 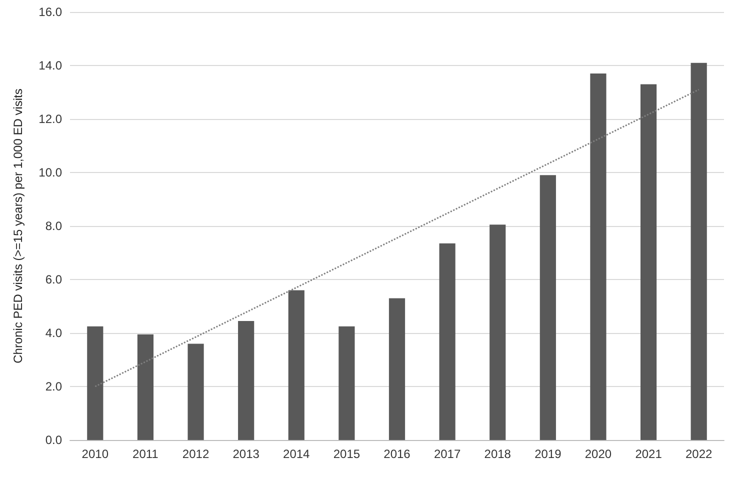 I want to click on x-tick-label: 2013, so click(x=246, y=454).